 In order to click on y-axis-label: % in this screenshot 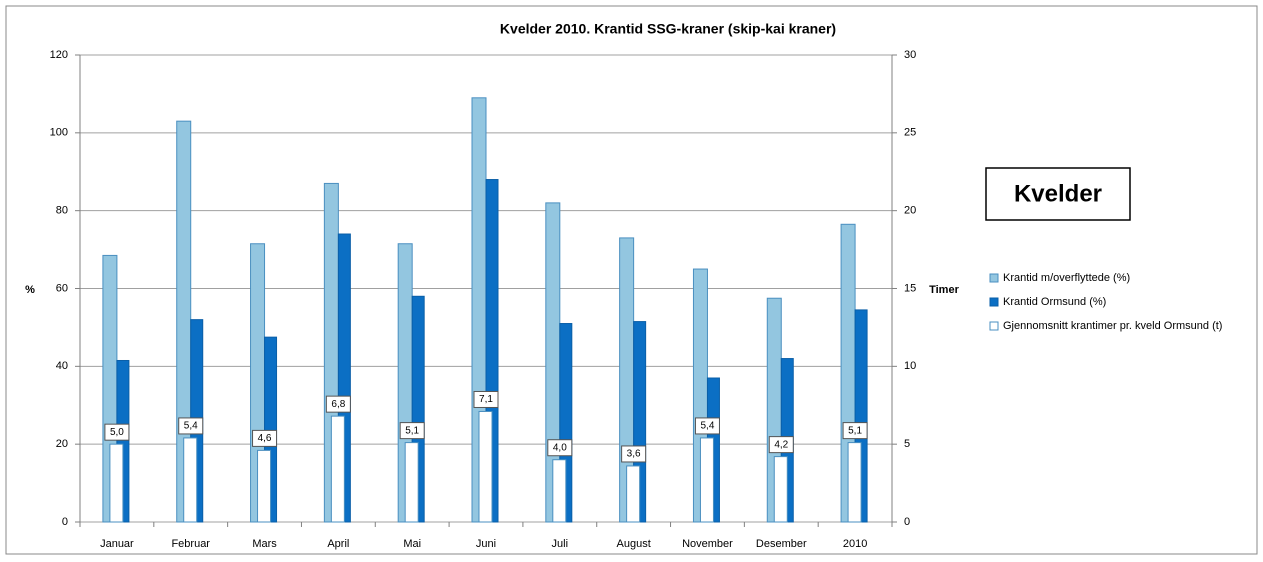, I will do `click(30, 290)`.